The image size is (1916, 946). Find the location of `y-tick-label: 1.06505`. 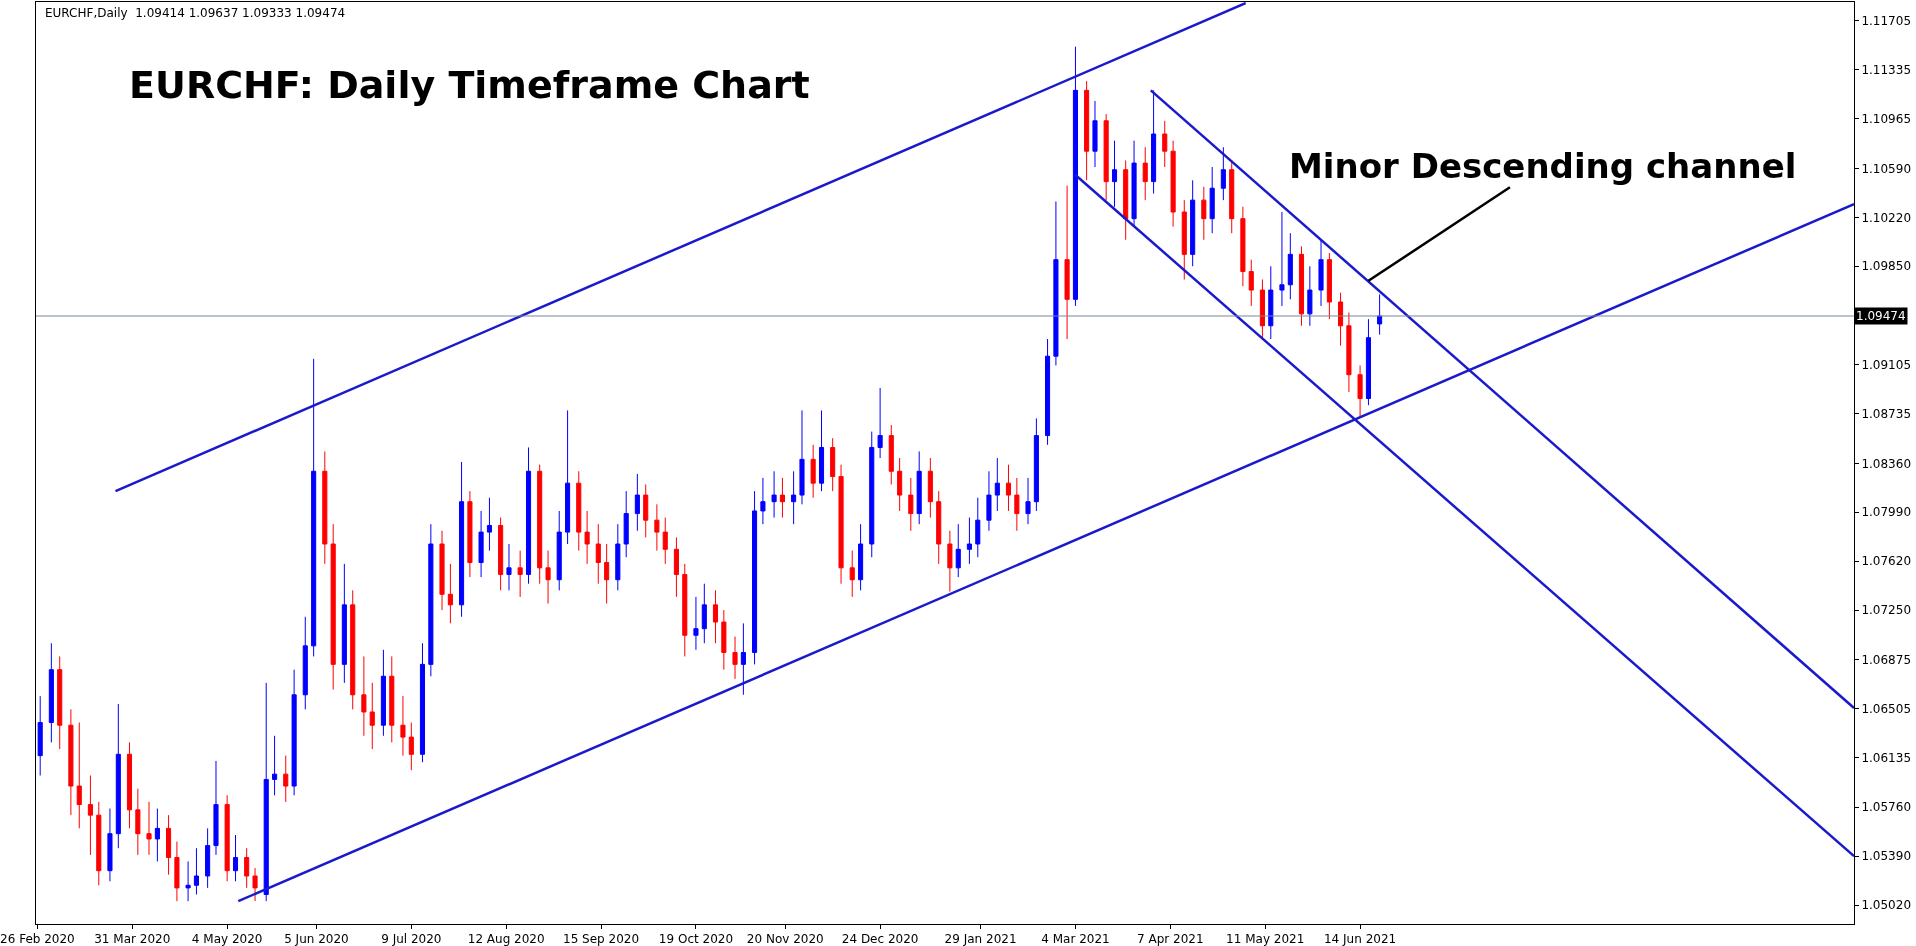

y-tick-label: 1.06505 is located at coordinates (1886, 708).